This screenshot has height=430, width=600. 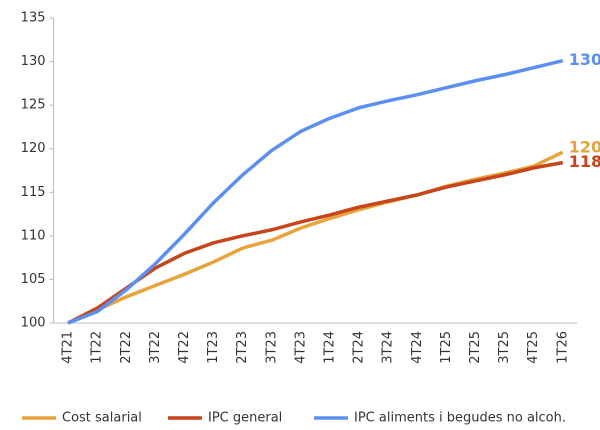 What do you see at coordinates (562, 347) in the screenshot?
I see `x-tick-label: 1T26` at bounding box center [562, 347].